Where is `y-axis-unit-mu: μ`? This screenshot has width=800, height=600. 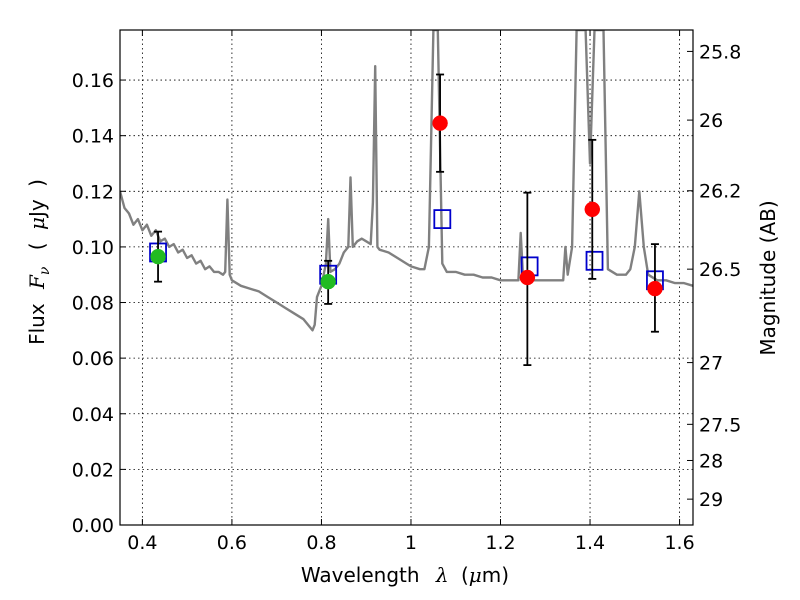 y-axis-unit-mu: μ is located at coordinates (37, 223).